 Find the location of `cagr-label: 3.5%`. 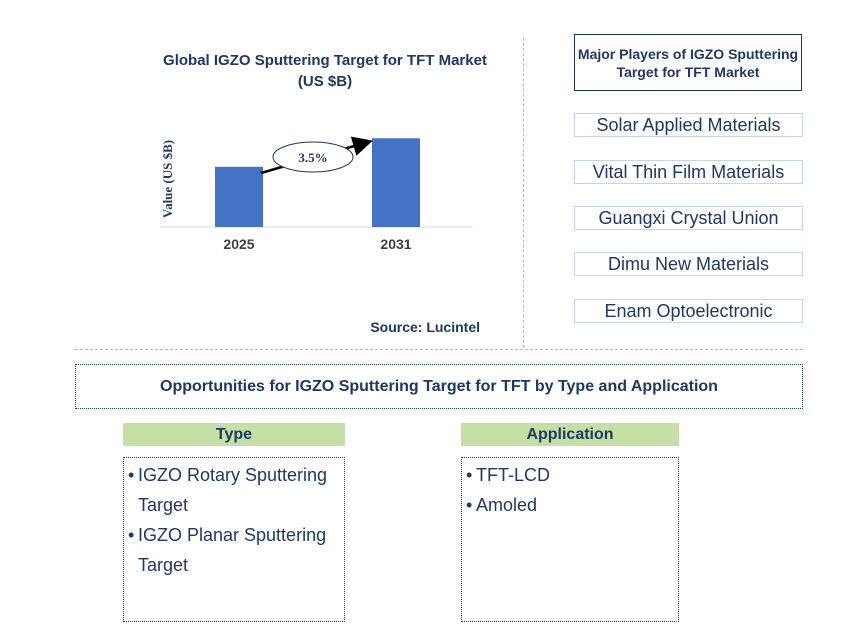

cagr-label: 3.5% is located at coordinates (312, 157).